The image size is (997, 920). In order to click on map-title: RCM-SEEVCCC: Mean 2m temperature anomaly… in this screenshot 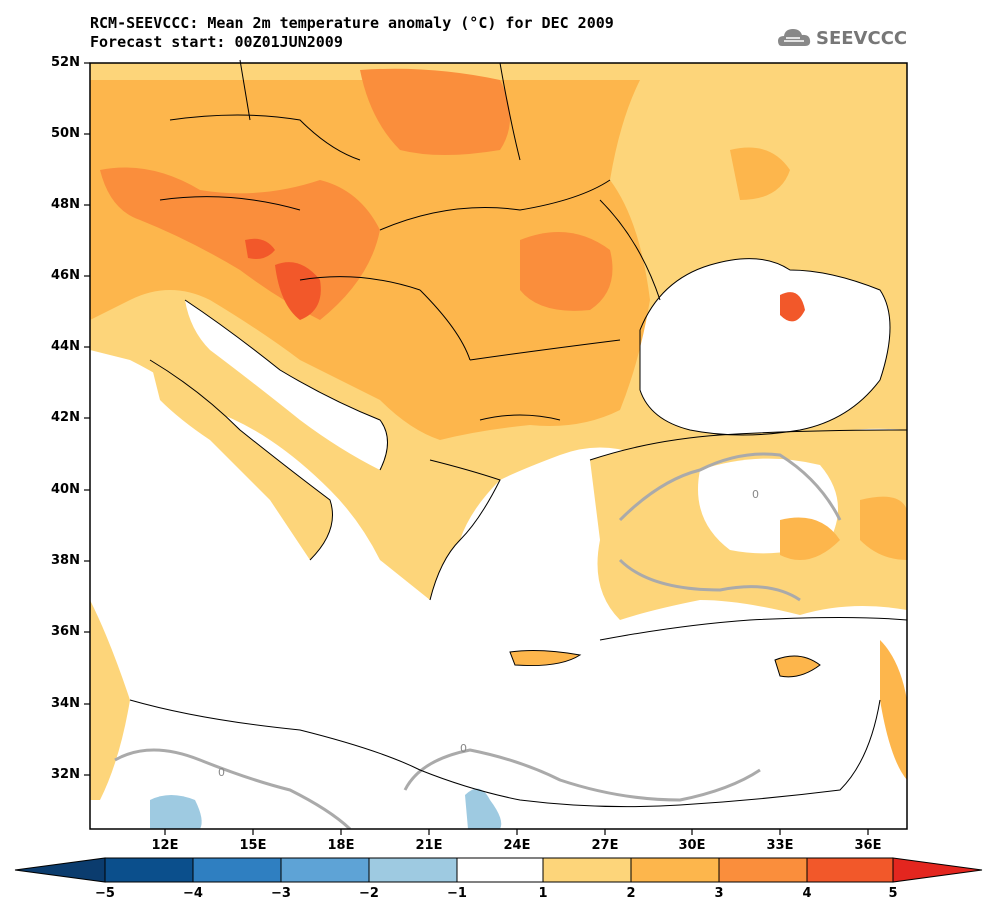, I will do `click(352, 33)`.